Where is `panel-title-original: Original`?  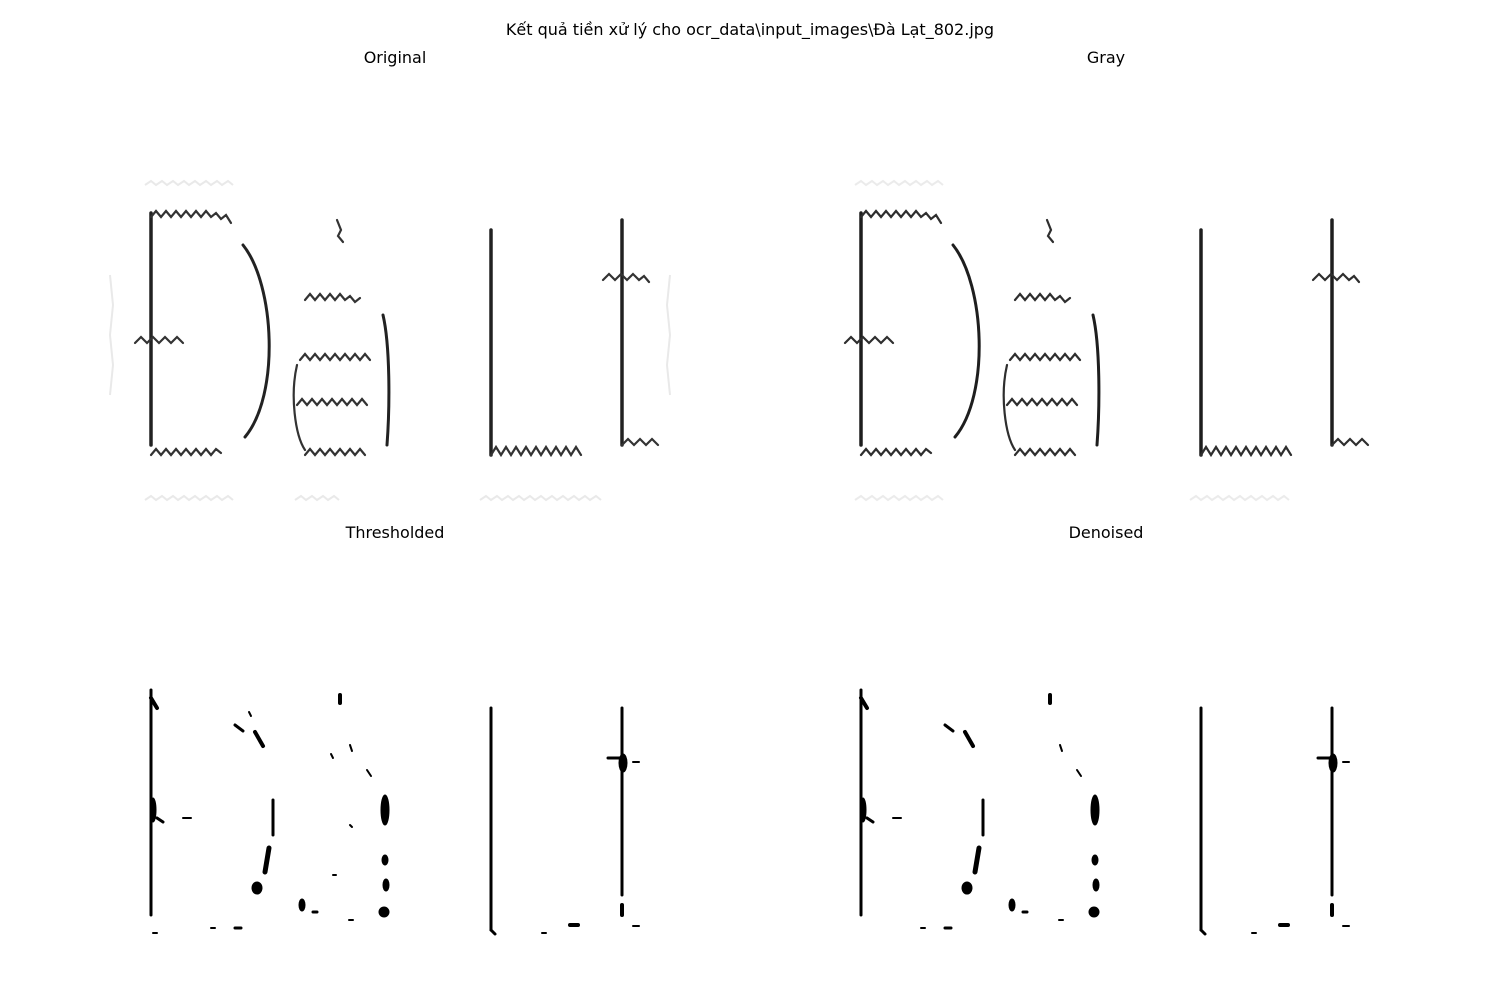 panel-title-original: Original is located at coordinates (395, 57).